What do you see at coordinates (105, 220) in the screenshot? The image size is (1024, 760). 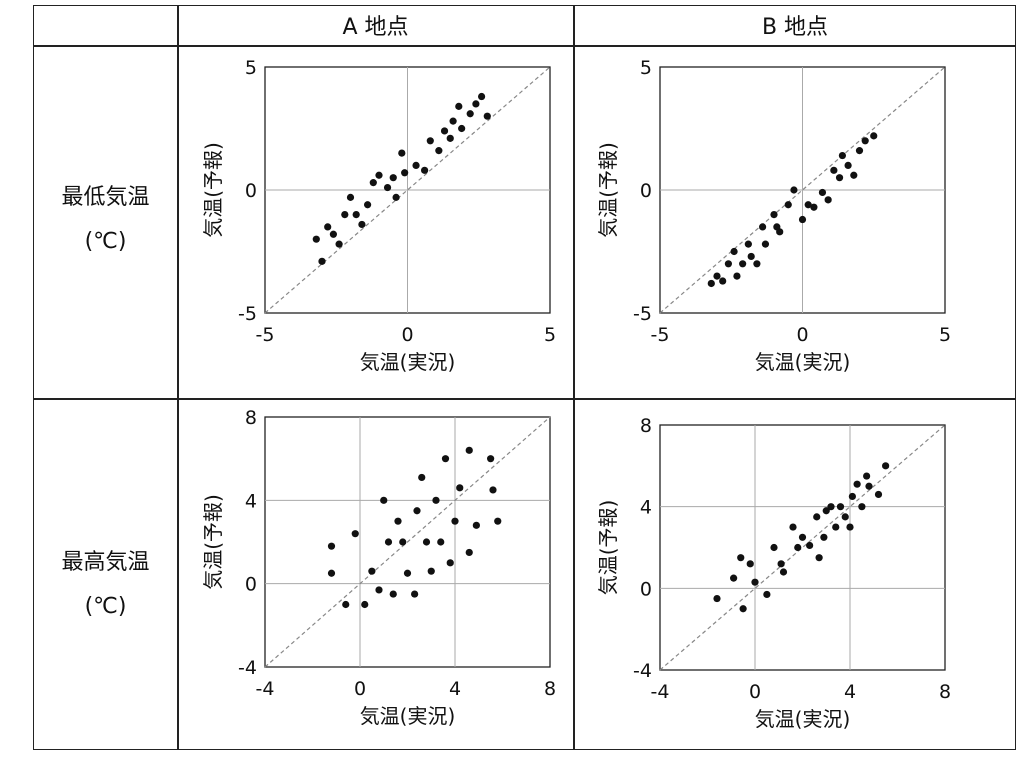 I see `row-header-min-temp: 最低気温 (℃)` at bounding box center [105, 220].